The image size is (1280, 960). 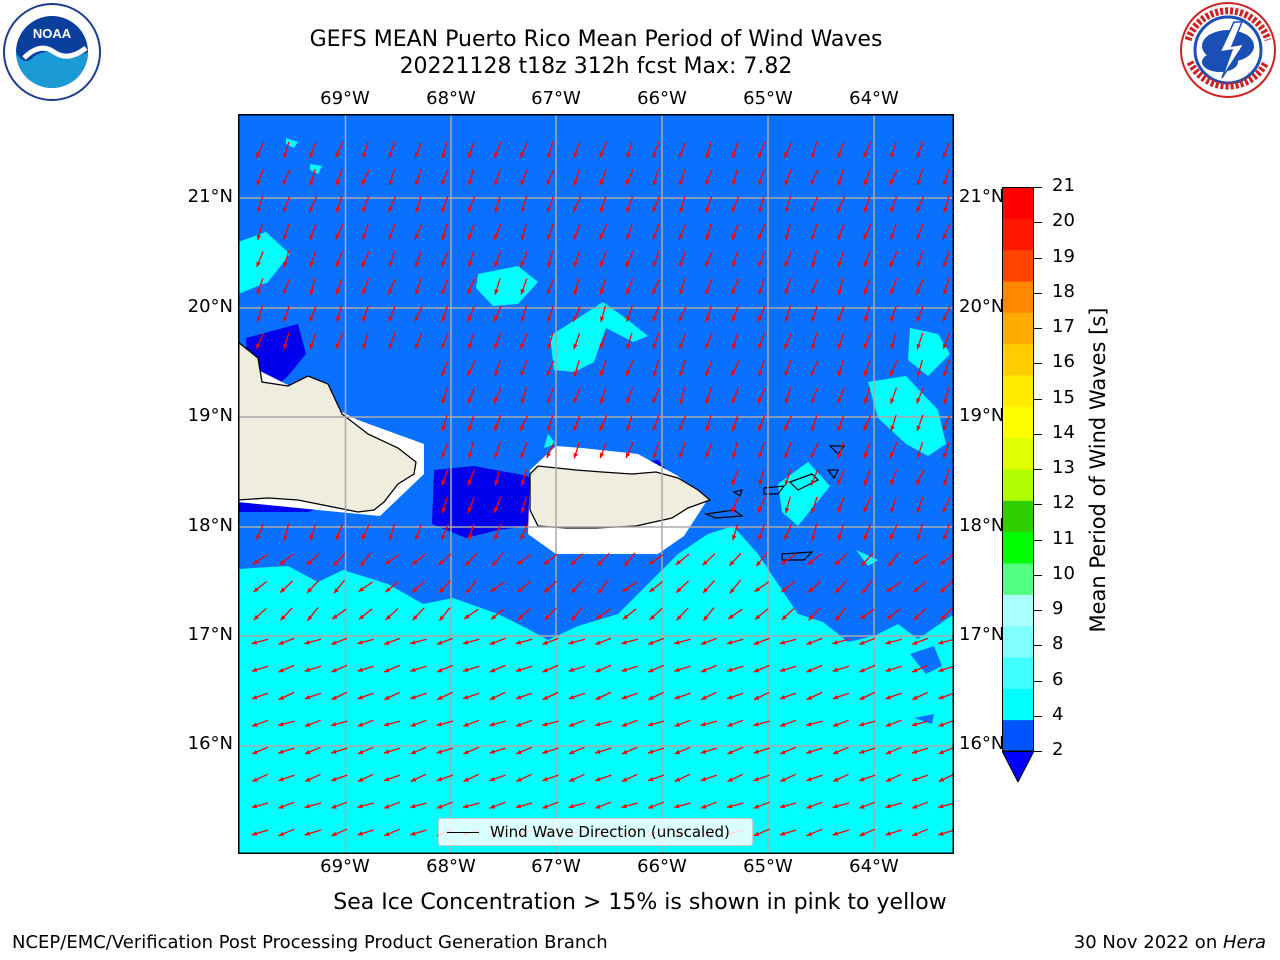 What do you see at coordinates (210, 525) in the screenshot?
I see `lat-tick-left: 18°N` at bounding box center [210, 525].